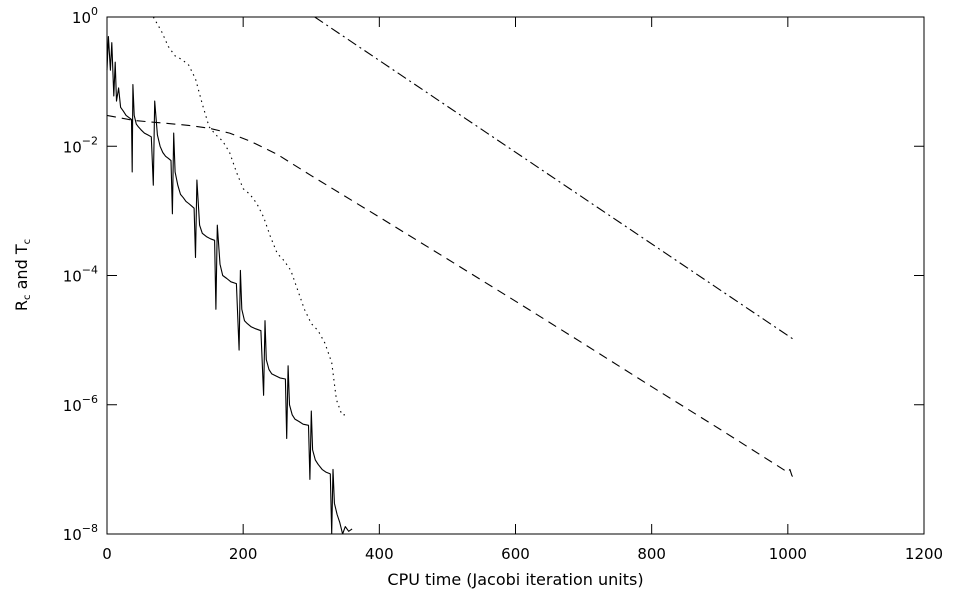 Image resolution: width=954 pixels, height=593 pixels. What do you see at coordinates (22, 275) in the screenshot?
I see `y-axis-title: Rc and Tc` at bounding box center [22, 275].